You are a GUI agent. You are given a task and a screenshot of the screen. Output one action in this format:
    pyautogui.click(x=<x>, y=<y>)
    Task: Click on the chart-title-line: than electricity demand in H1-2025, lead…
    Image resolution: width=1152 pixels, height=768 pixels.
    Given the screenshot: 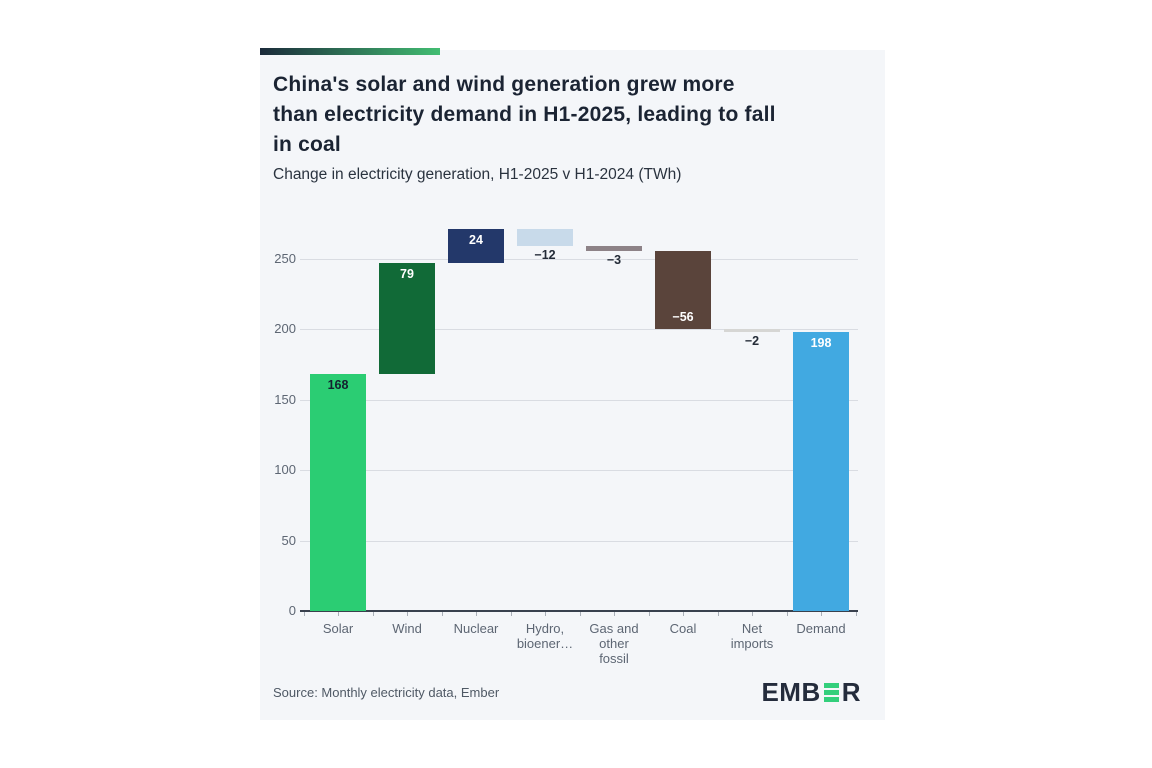 What is the action you would take?
    pyautogui.click(x=524, y=114)
    